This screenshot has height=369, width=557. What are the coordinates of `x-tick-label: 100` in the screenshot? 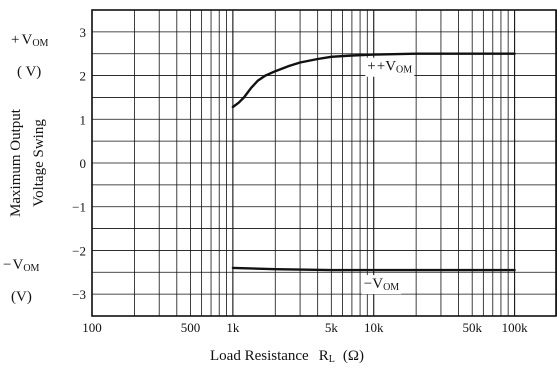 It's located at (92, 327).